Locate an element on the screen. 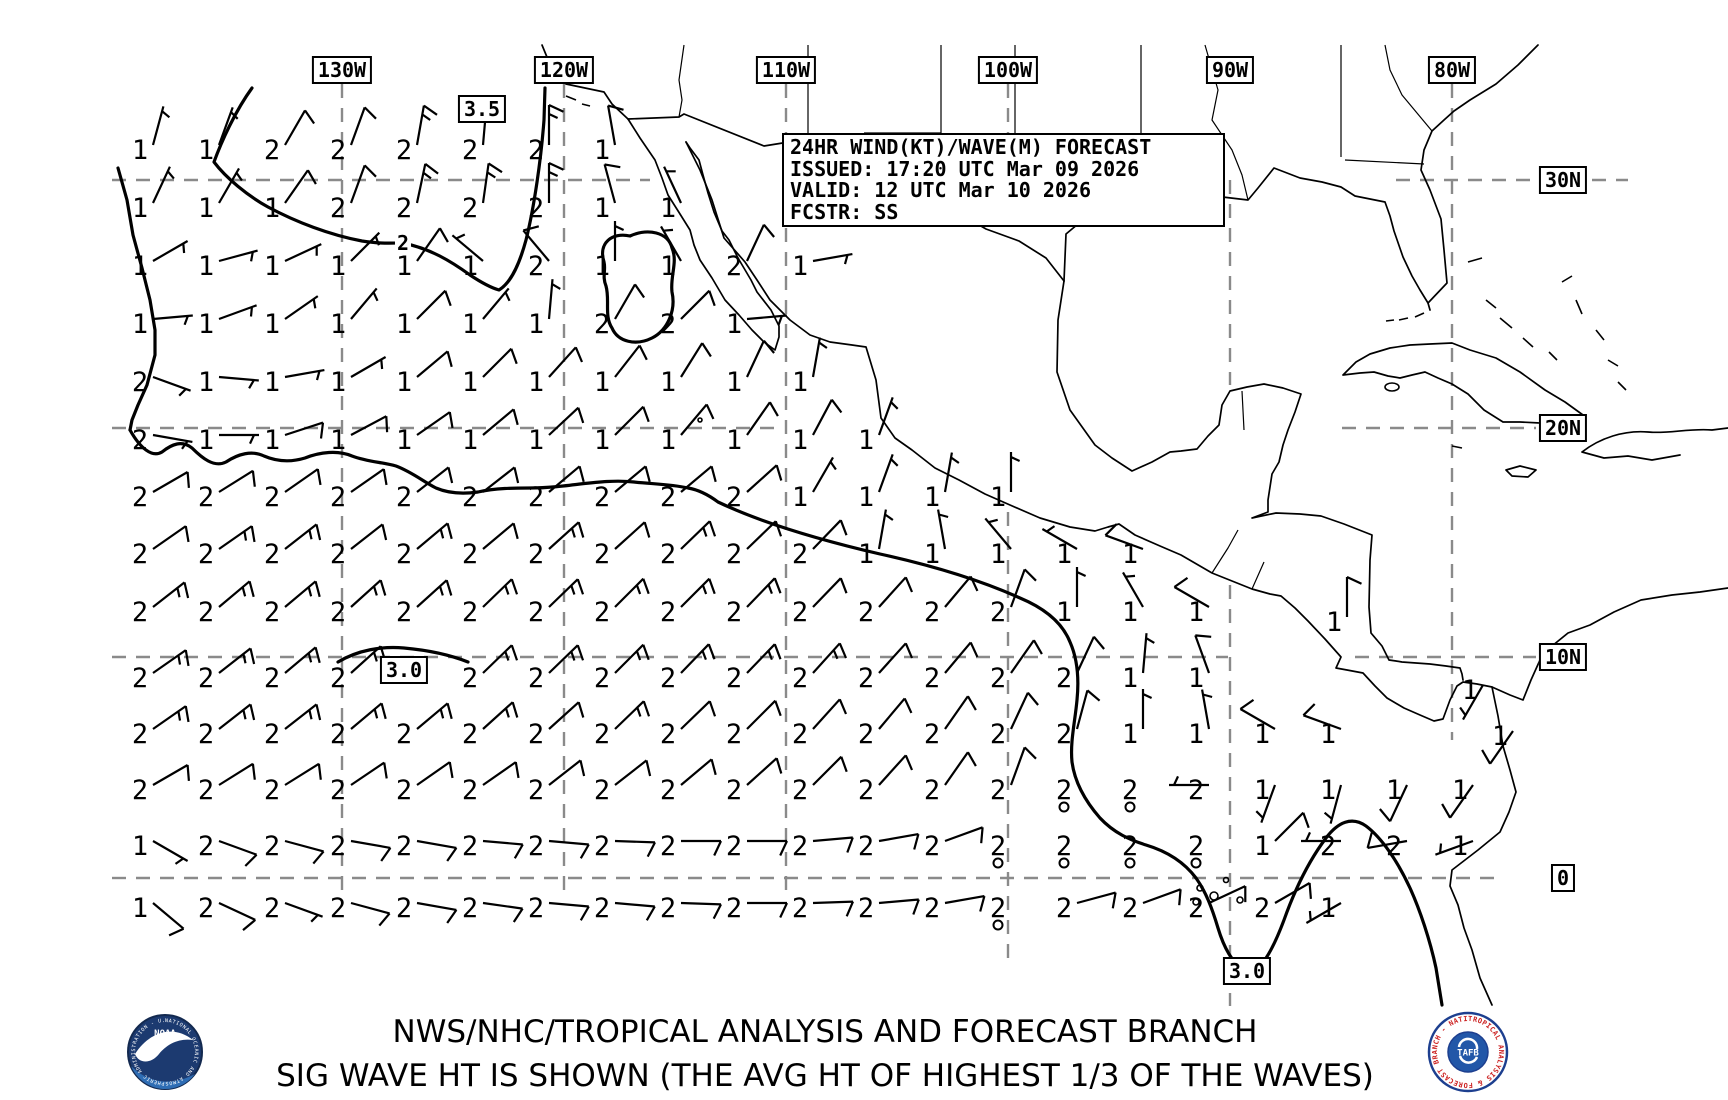 This screenshot has height=1100, width=1728. contour-2-closed-blob is located at coordinates (638, 287).